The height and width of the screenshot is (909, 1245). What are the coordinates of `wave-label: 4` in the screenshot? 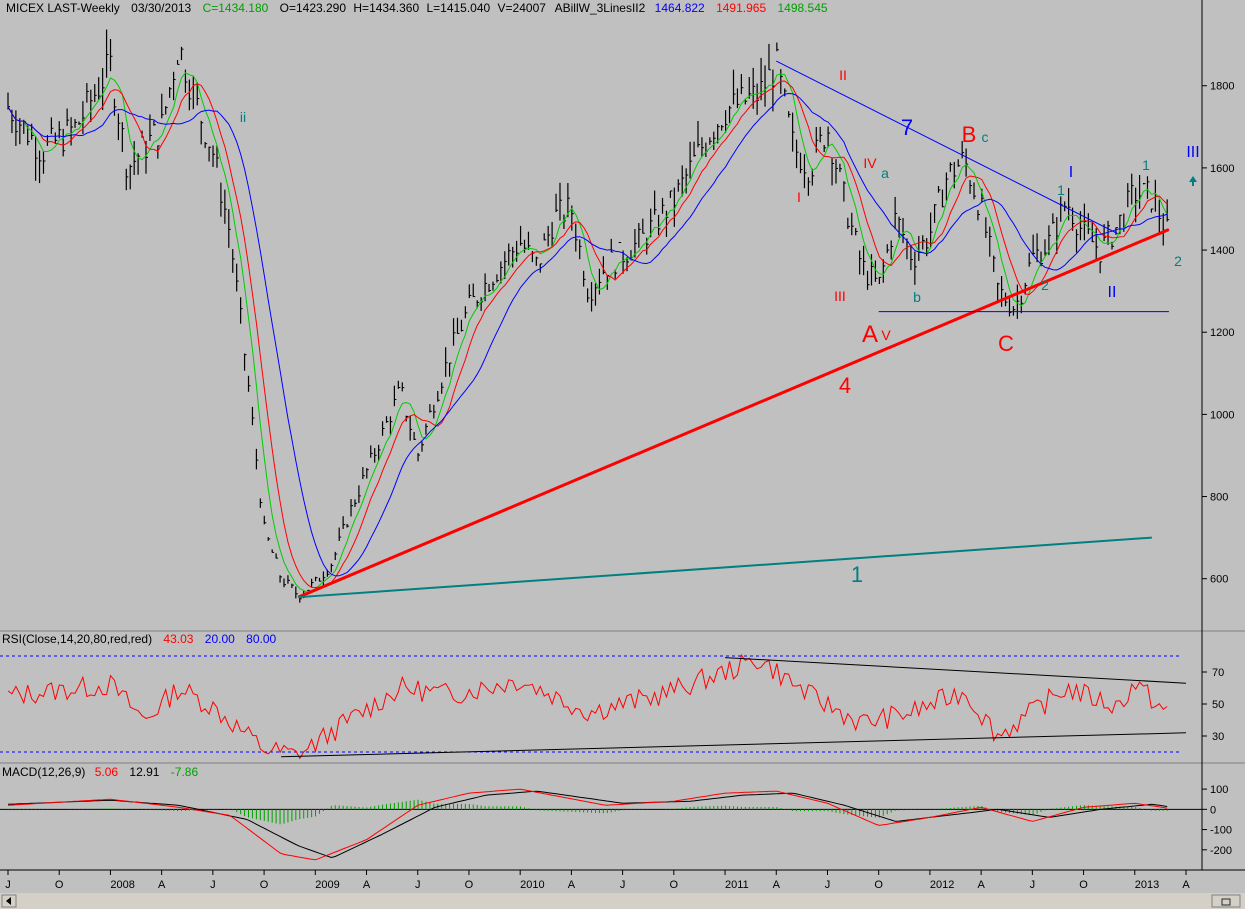 It's located at (845, 385).